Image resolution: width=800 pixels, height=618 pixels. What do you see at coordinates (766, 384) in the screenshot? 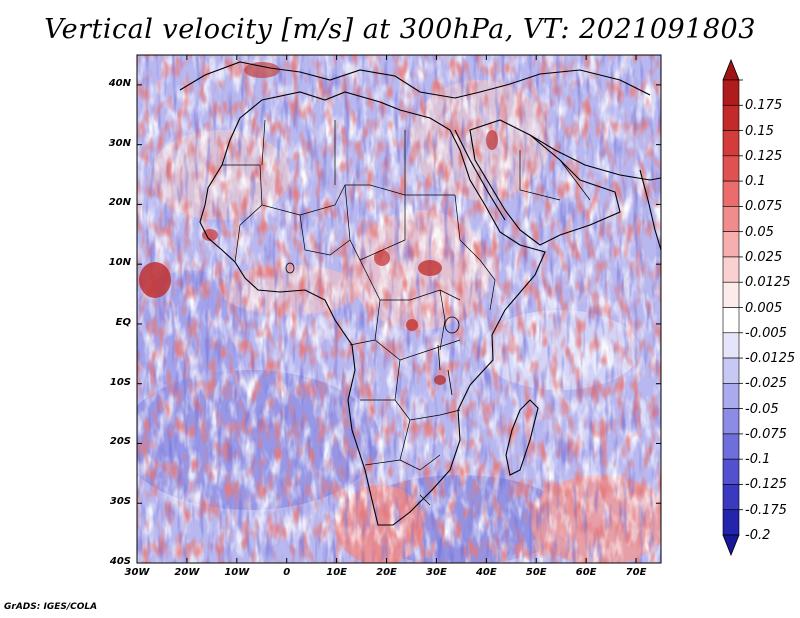
I see `colorbar-tick-label: -0.025` at bounding box center [766, 384].